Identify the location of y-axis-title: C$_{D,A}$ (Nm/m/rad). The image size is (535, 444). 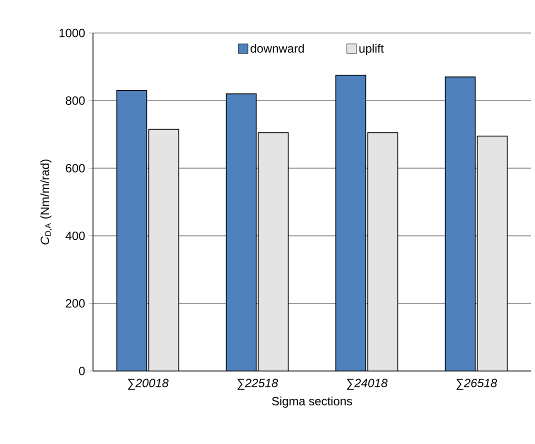
(46, 202).